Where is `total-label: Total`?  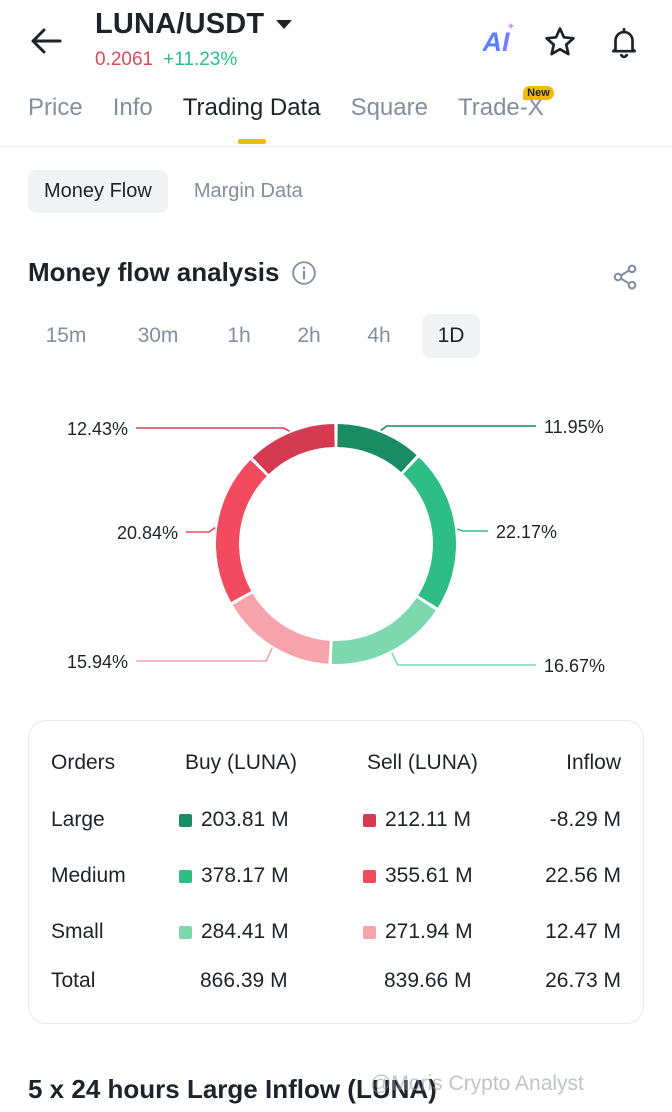
total-label: Total is located at coordinates (73, 980).